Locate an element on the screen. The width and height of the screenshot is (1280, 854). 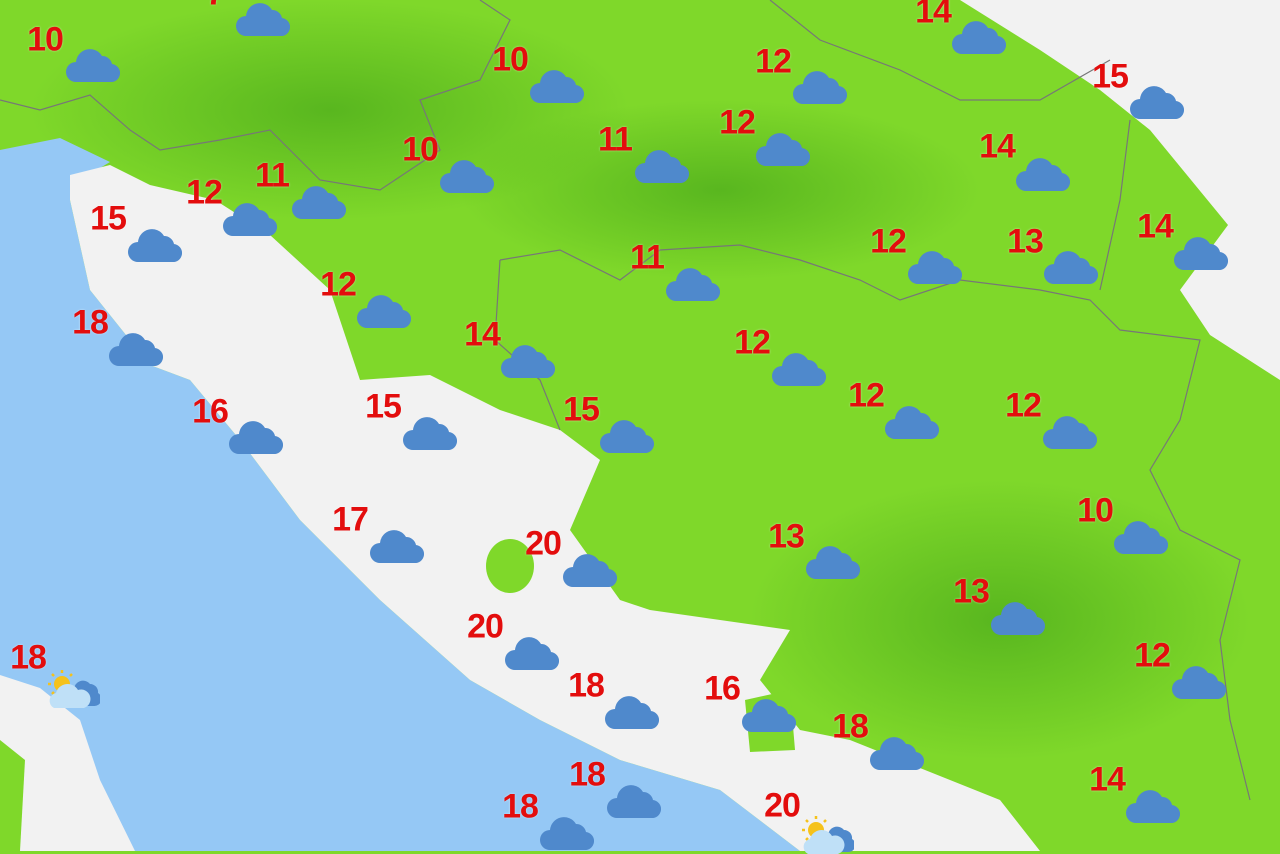
dark-green-shading is located at coordinates (720, 190).